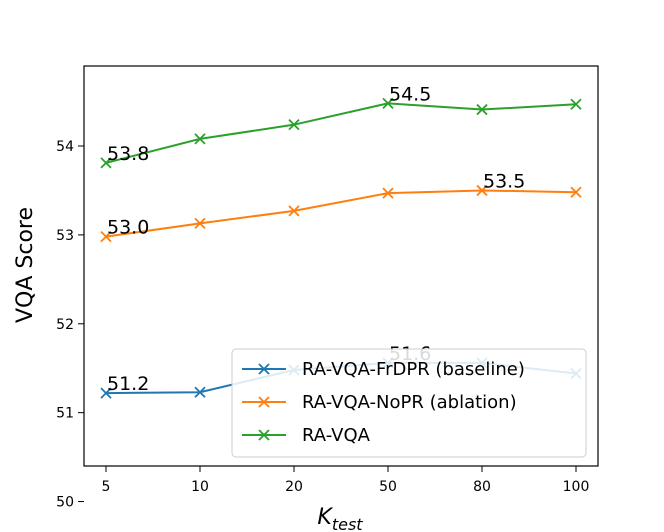 The height and width of the screenshot is (532, 664). I want to click on legend-item: RA-VQA, so click(306, 435).